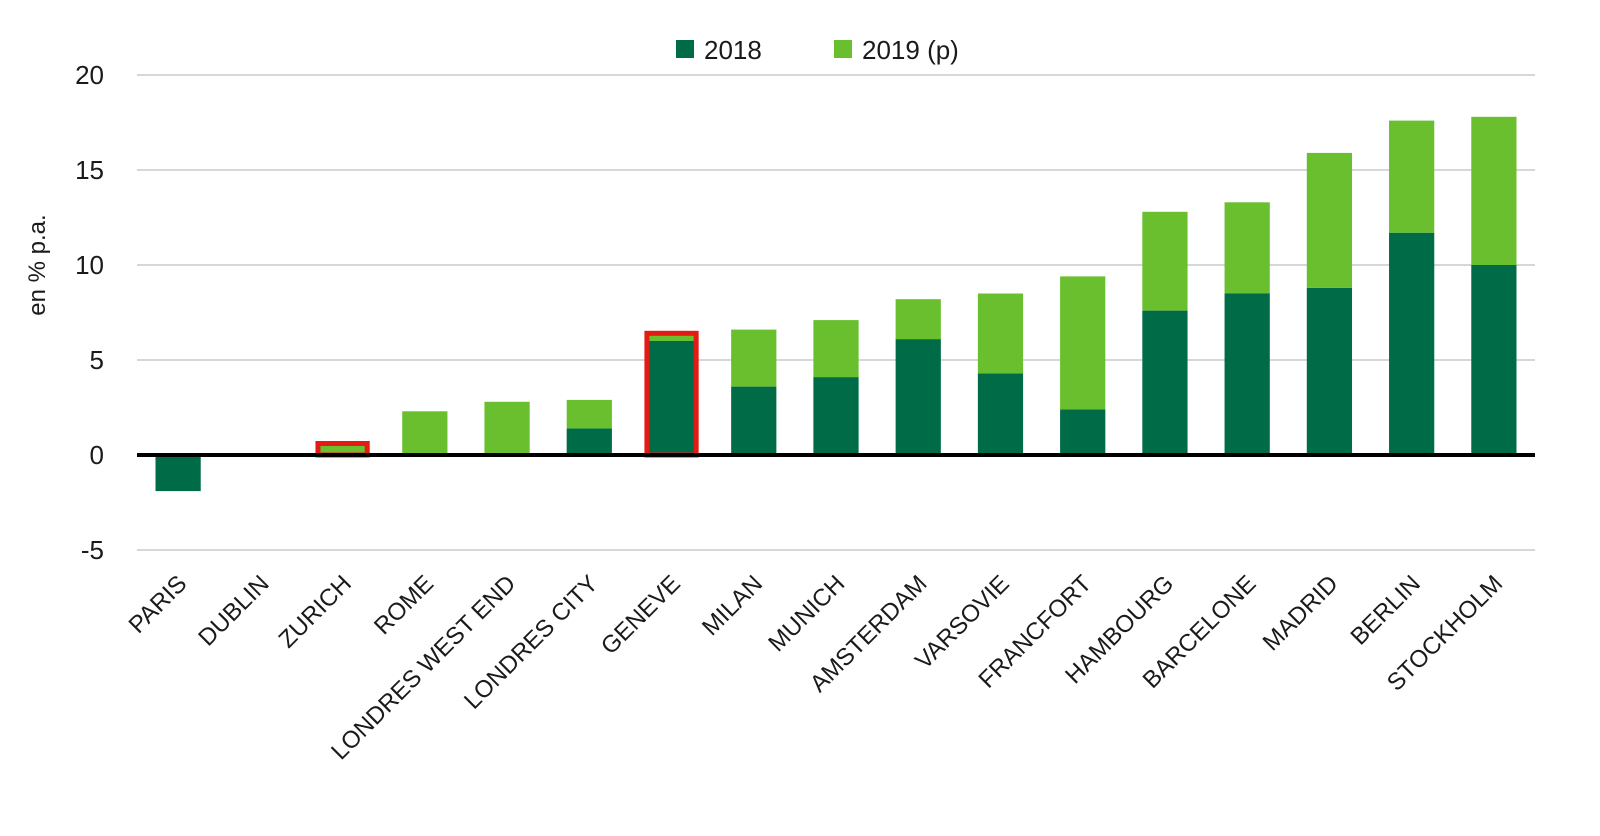  I want to click on x-tick-label: BERLIN, so click(1385, 610).